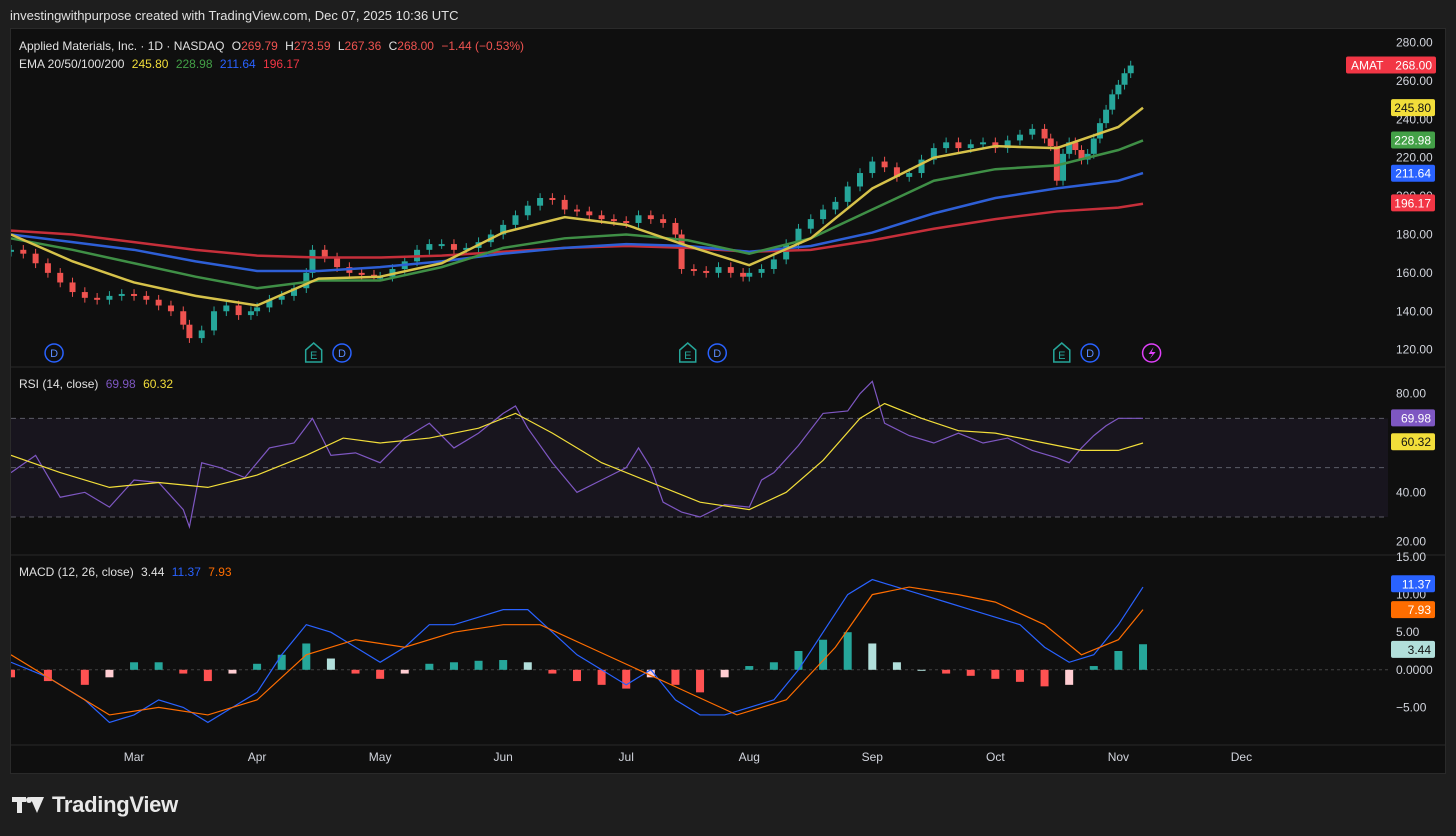  I want to click on price-tag-text: 228.98, so click(1412, 140).